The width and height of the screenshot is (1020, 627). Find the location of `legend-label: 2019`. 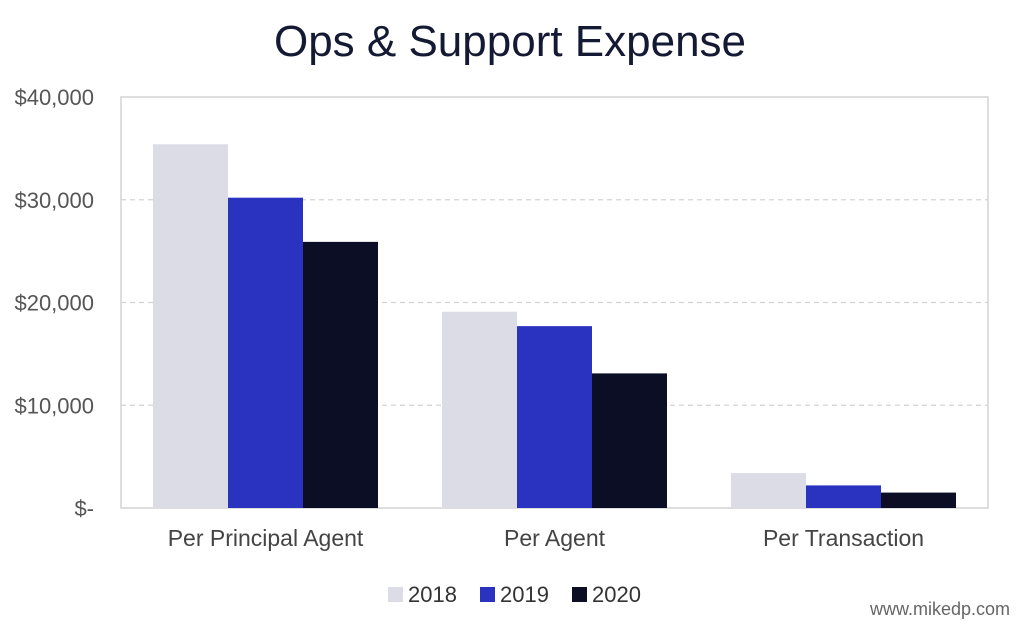

legend-label: 2019 is located at coordinates (524, 594).